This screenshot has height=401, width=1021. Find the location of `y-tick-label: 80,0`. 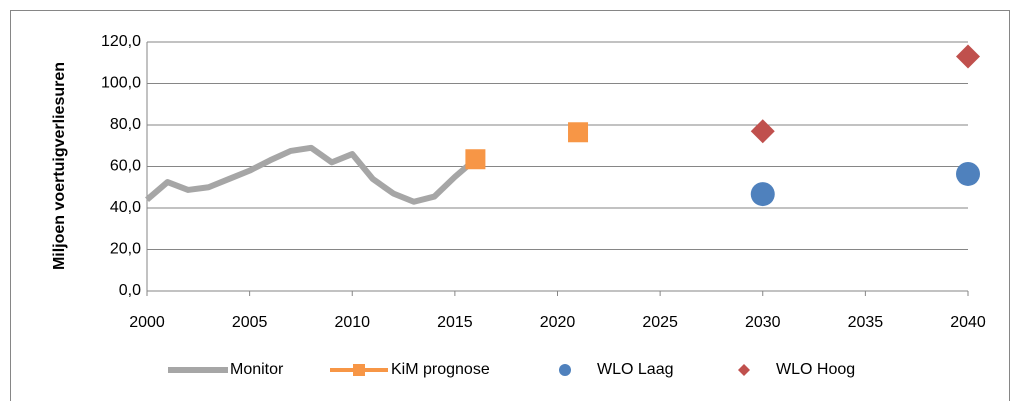

y-tick-label: 80,0 is located at coordinates (125, 124).